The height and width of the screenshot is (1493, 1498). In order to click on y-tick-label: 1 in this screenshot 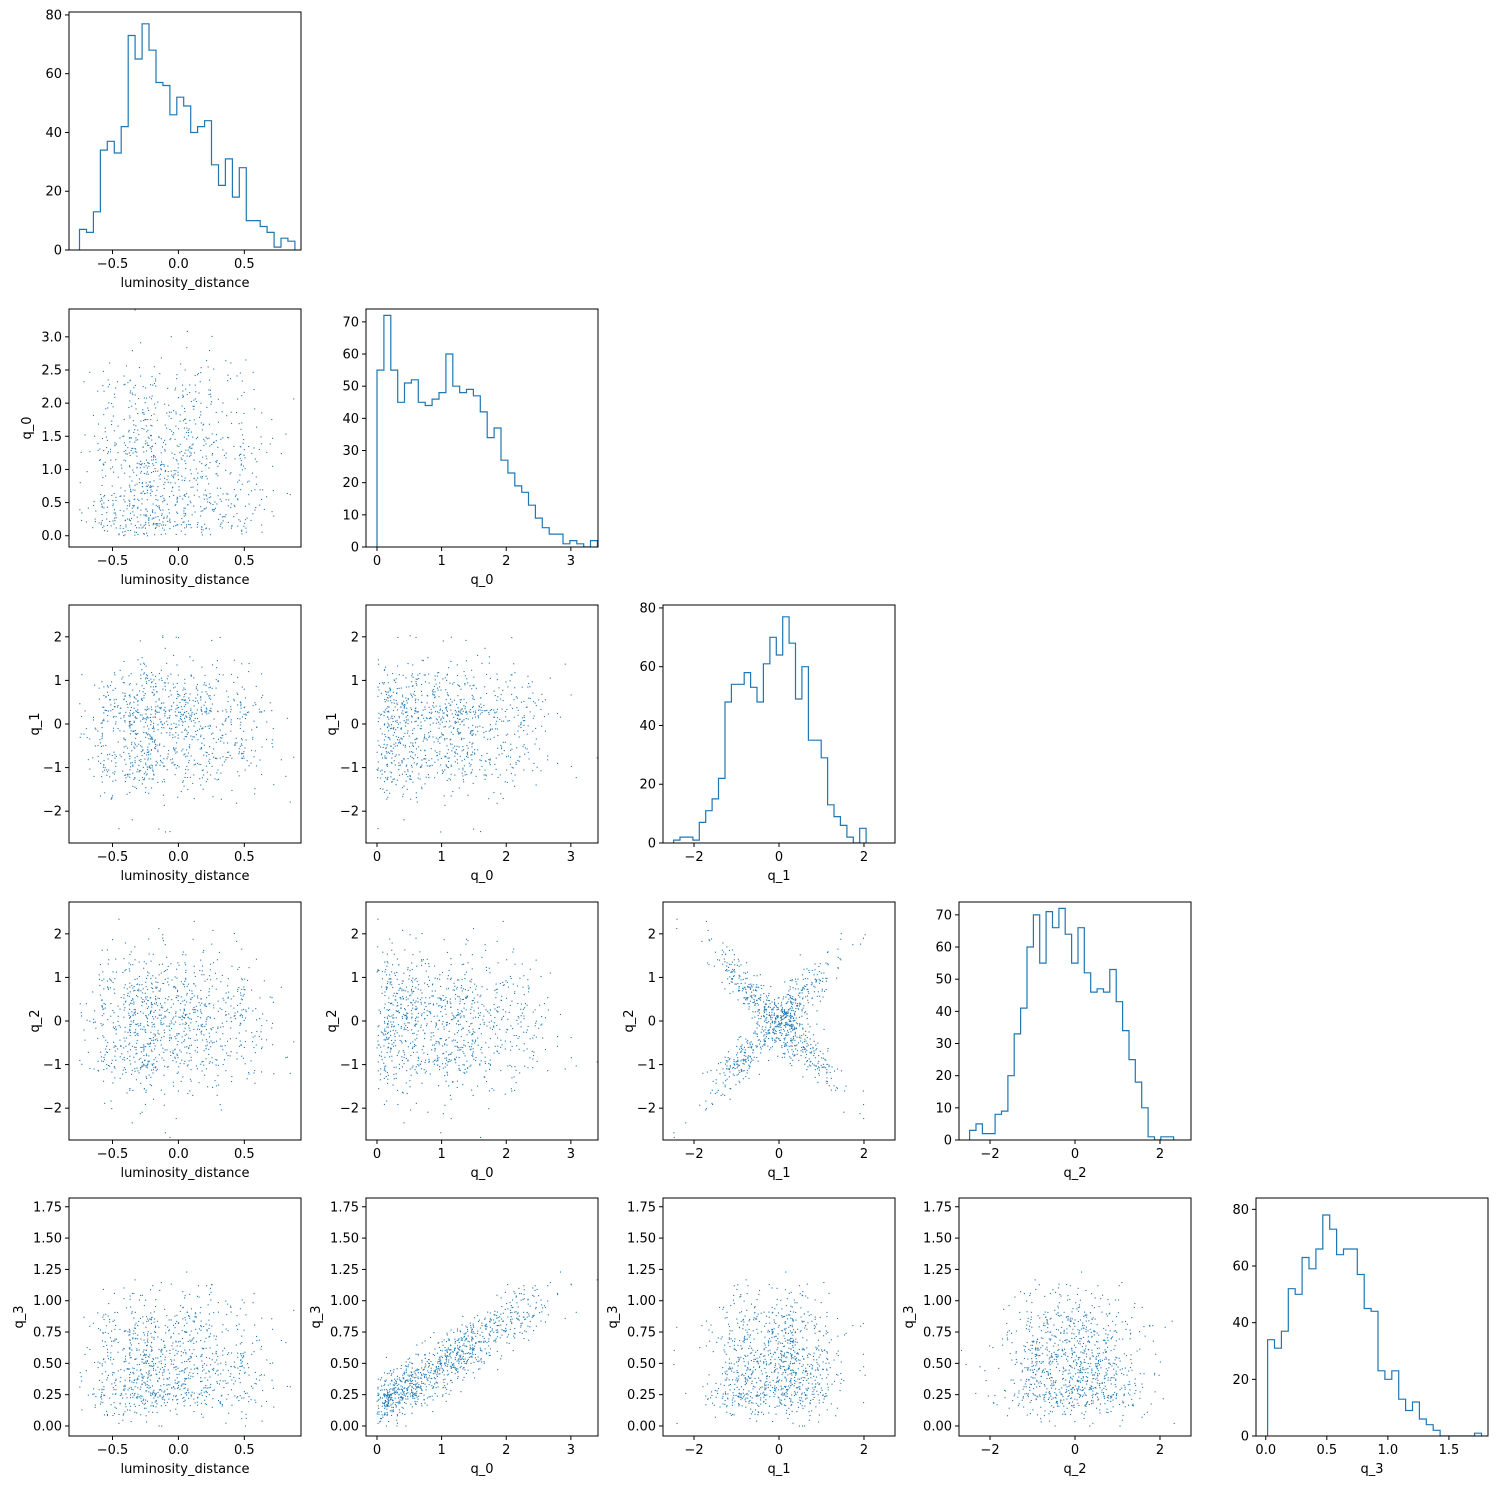, I will do `click(58, 681)`.